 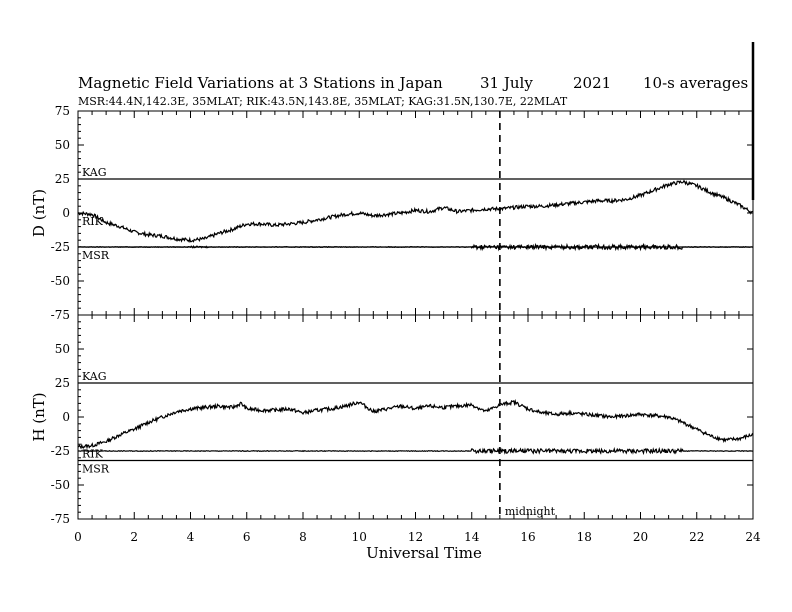 What do you see at coordinates (640, 537) in the screenshot?
I see `x-tick-label: 20` at bounding box center [640, 537].